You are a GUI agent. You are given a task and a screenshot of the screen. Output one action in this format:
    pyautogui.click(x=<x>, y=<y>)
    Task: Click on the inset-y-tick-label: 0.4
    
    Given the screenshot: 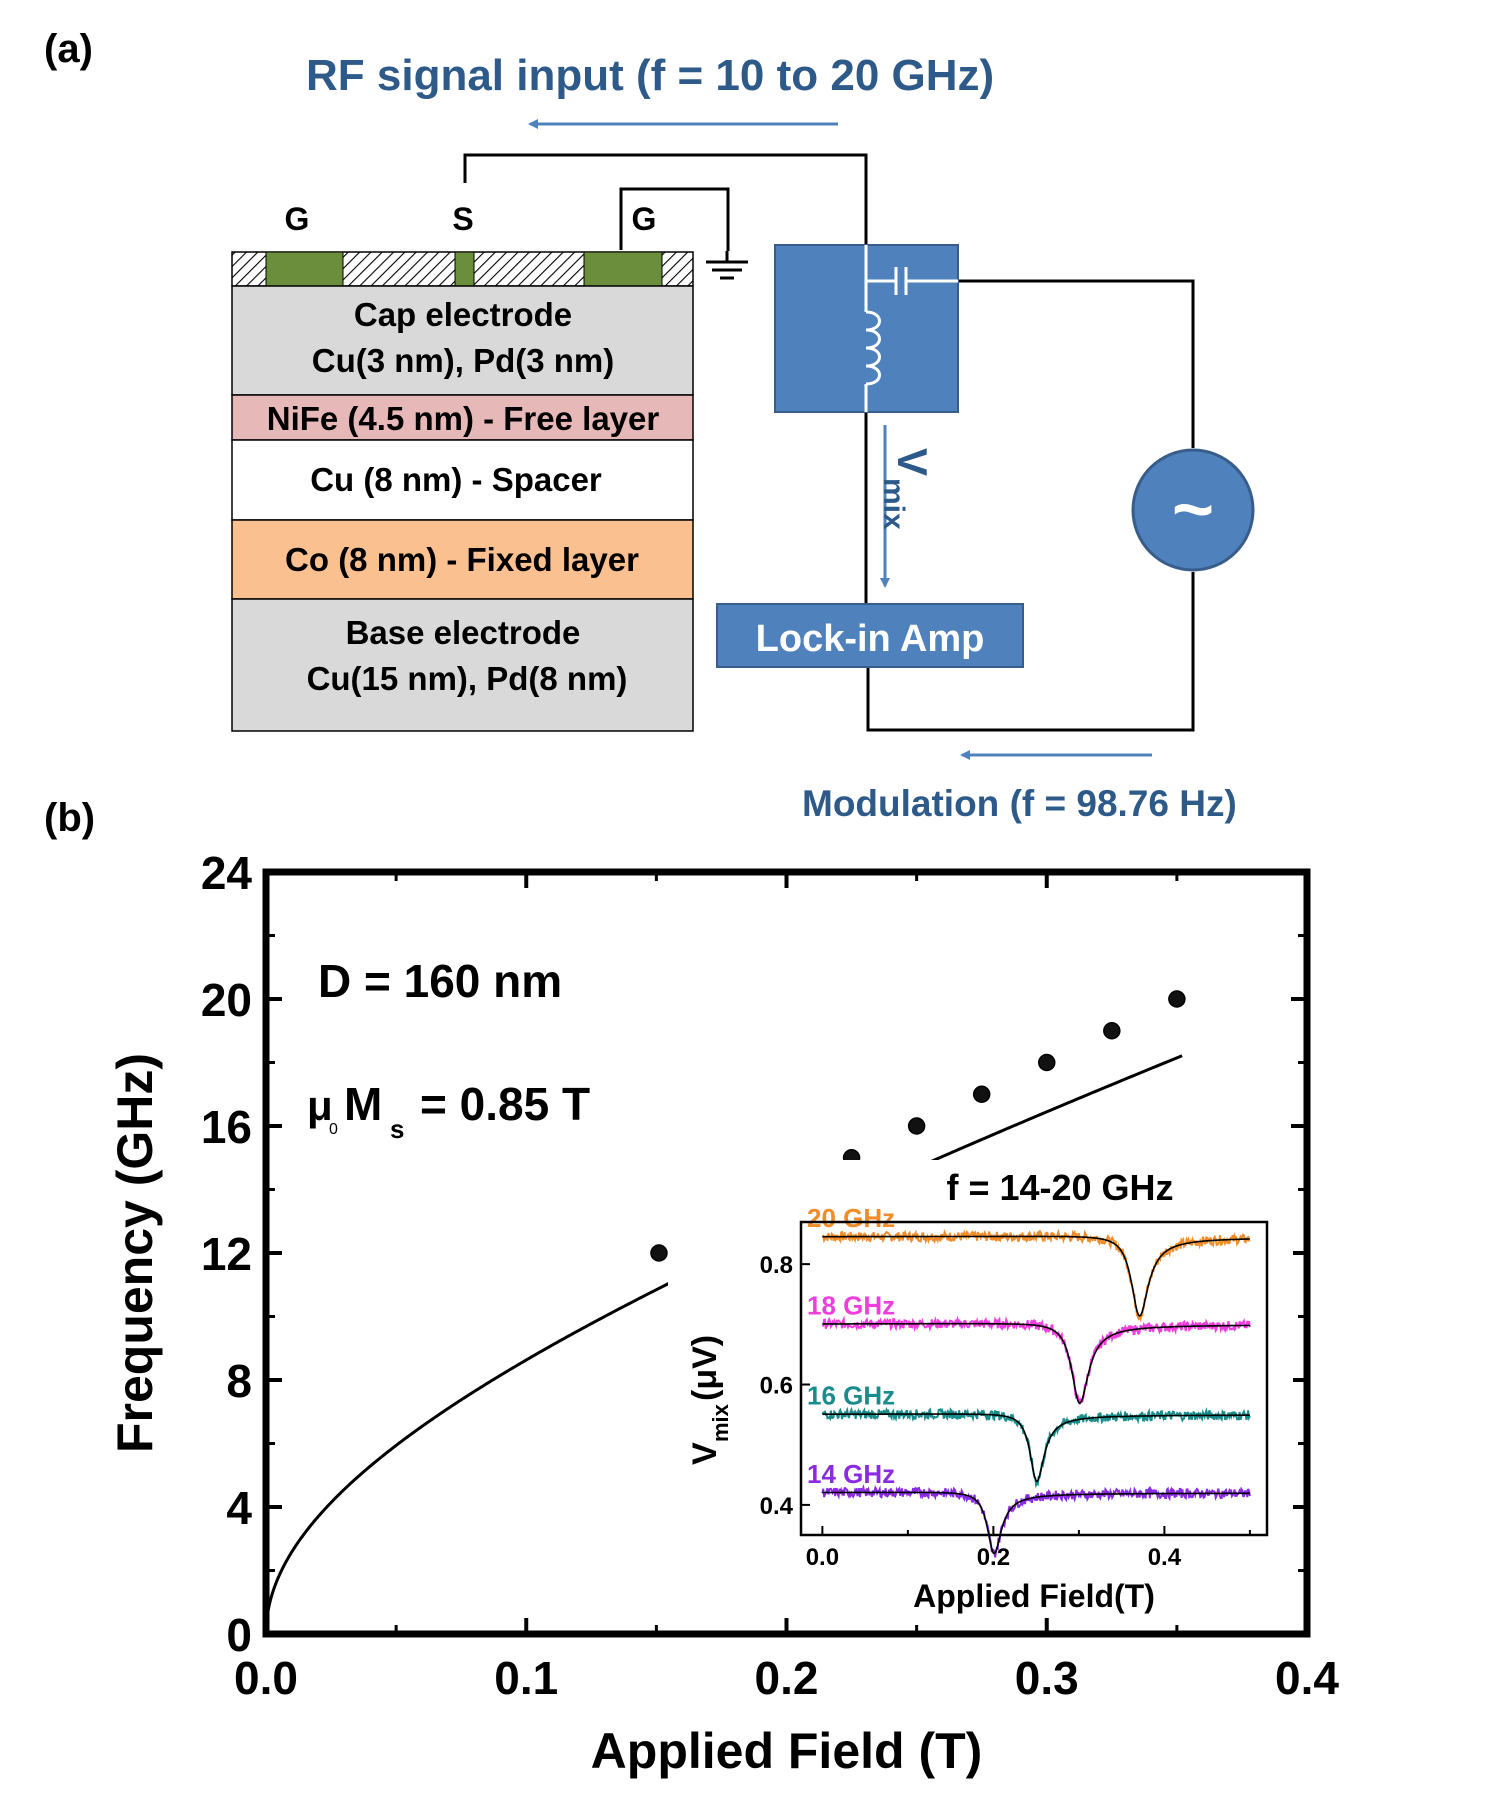 What is the action you would take?
    pyautogui.click(x=777, y=1506)
    